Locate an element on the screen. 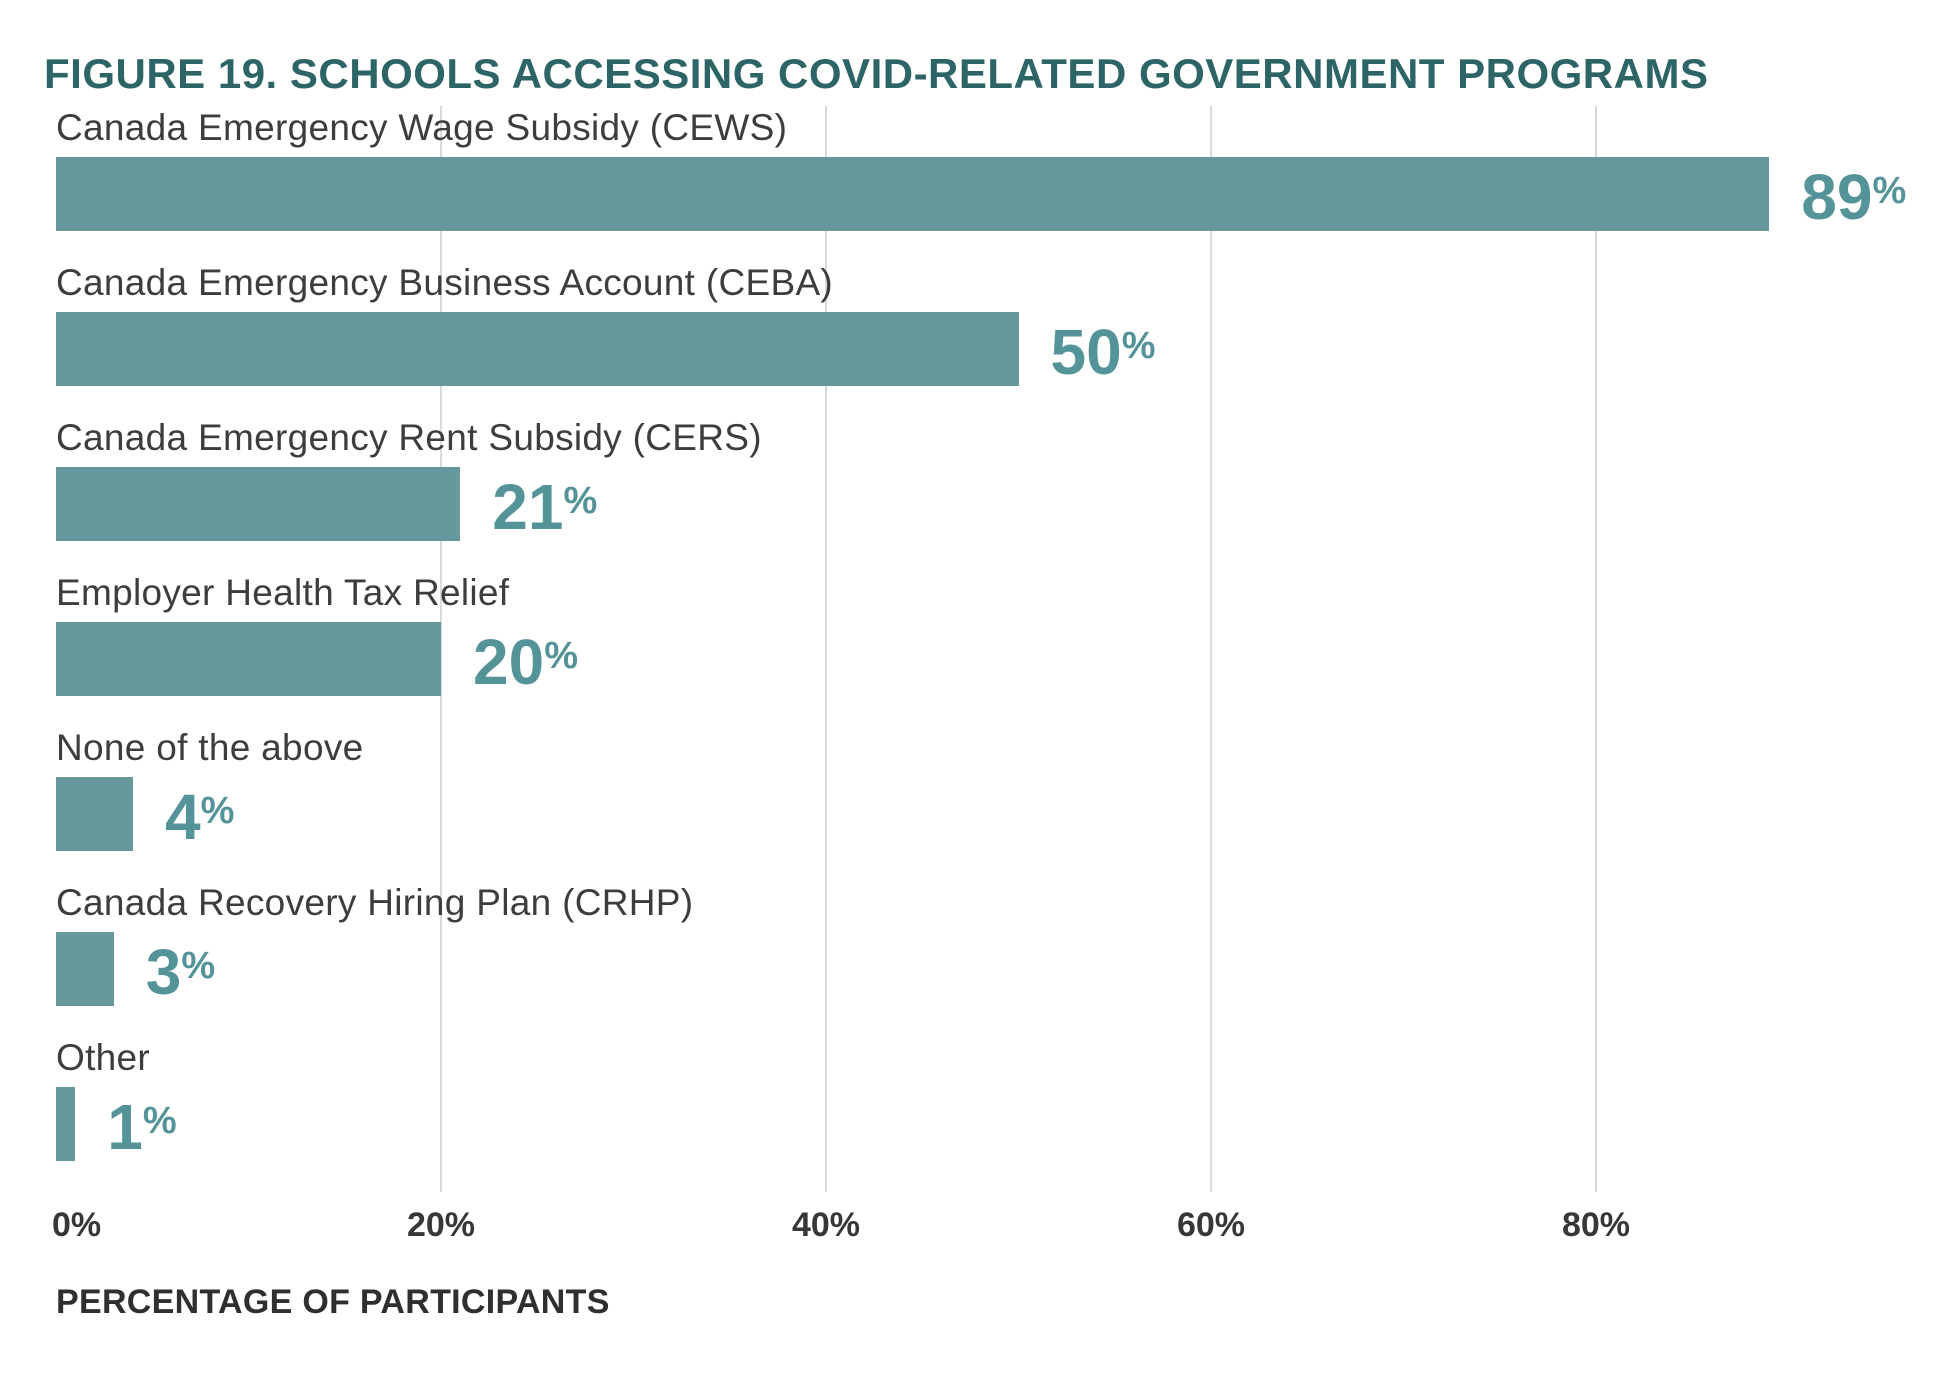  x-tick-80: 80% is located at coordinates (1596, 1225).